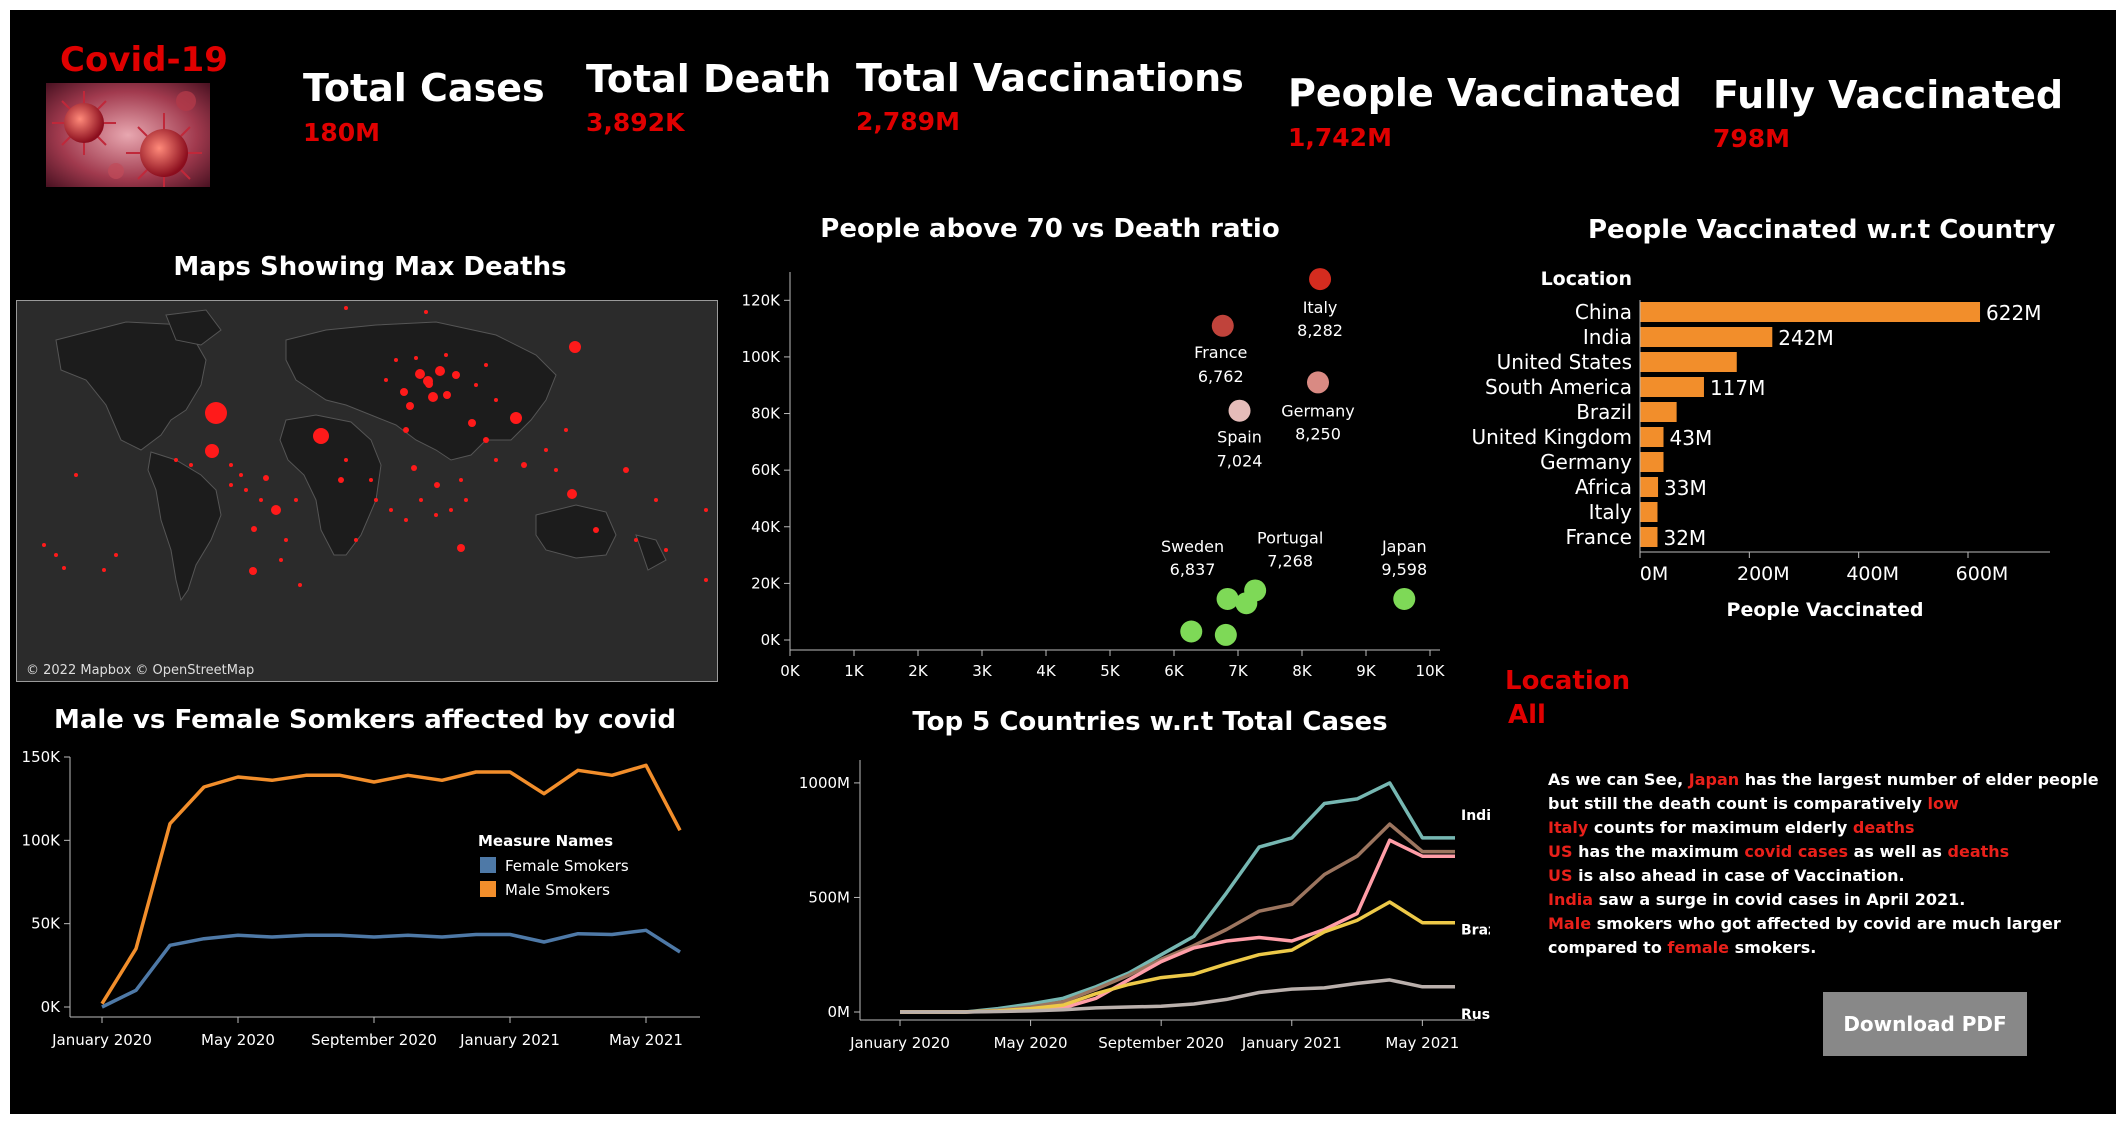 Image resolution: width=2124 pixels, height=1124 pixels. Describe the element at coordinates (1485, 93) in the screenshot. I see `kpi-people-vaccinated-label: People Vaccinated` at that location.